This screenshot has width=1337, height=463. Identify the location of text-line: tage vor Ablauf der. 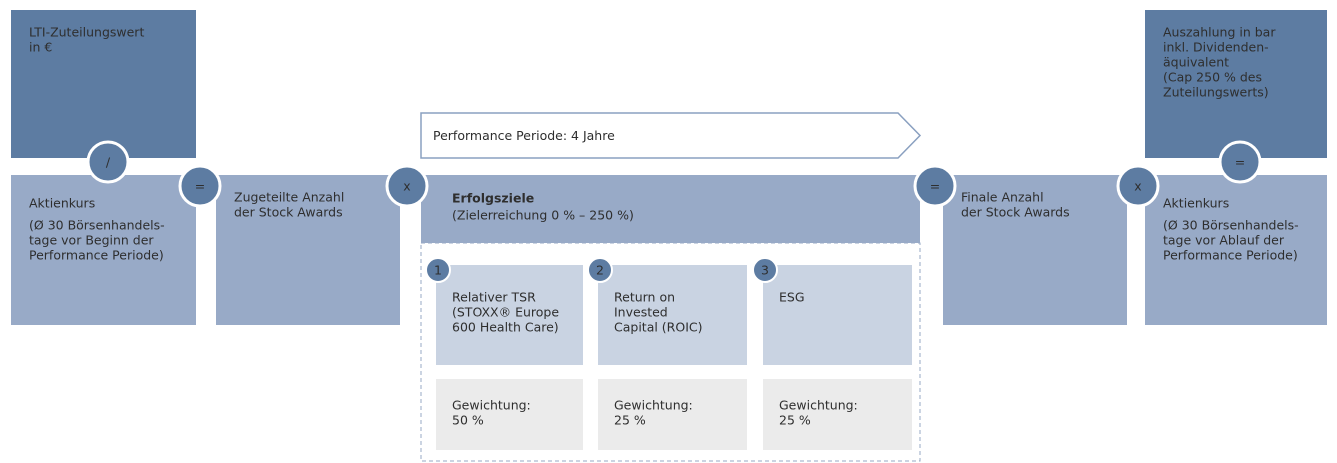
(1224, 240).